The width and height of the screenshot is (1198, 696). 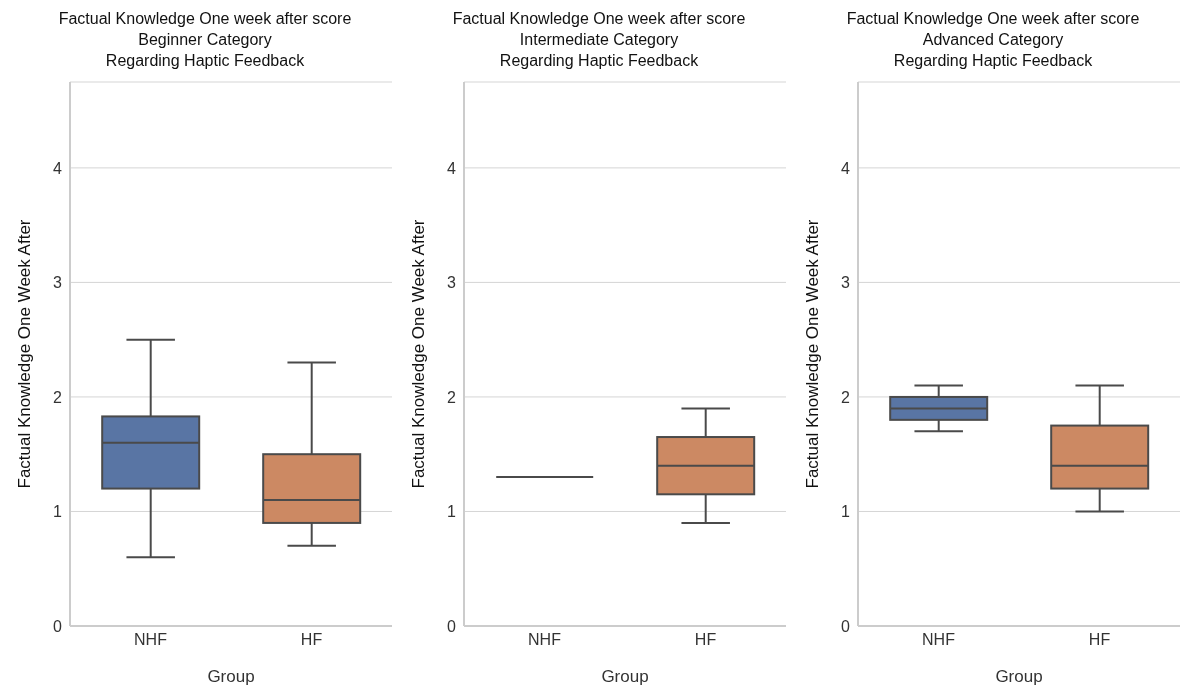 I want to click on chart-title: Factual Knowledge One week after score Beginner Category Regarding Haptic Feedback, so click(x=205, y=40).